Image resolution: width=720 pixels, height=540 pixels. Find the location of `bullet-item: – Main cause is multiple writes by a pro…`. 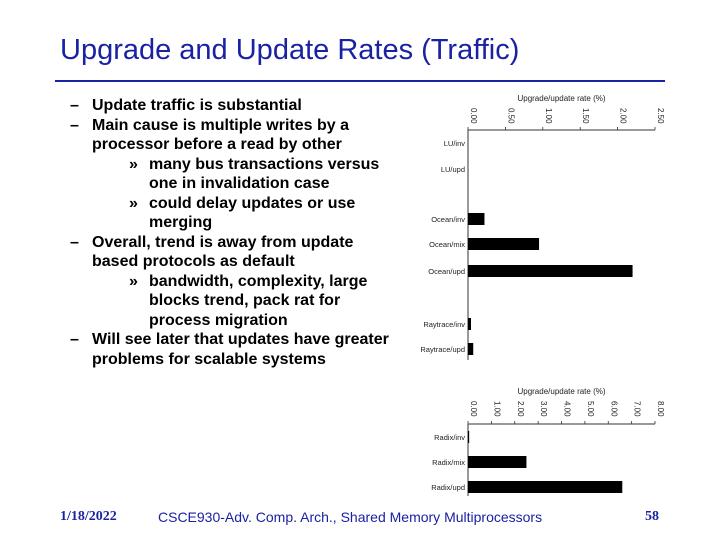

bullet-item: – Main cause is multiple writes by a pro… is located at coordinates (235, 174).